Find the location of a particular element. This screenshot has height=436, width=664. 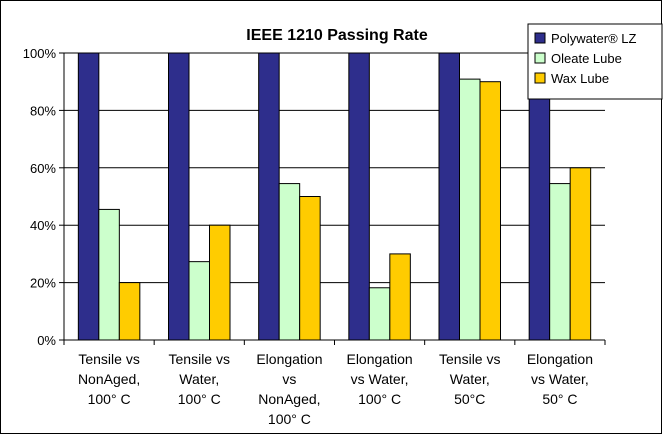

x-category-label: Tensile vs NonAged, 100° C is located at coordinates (109, 379).